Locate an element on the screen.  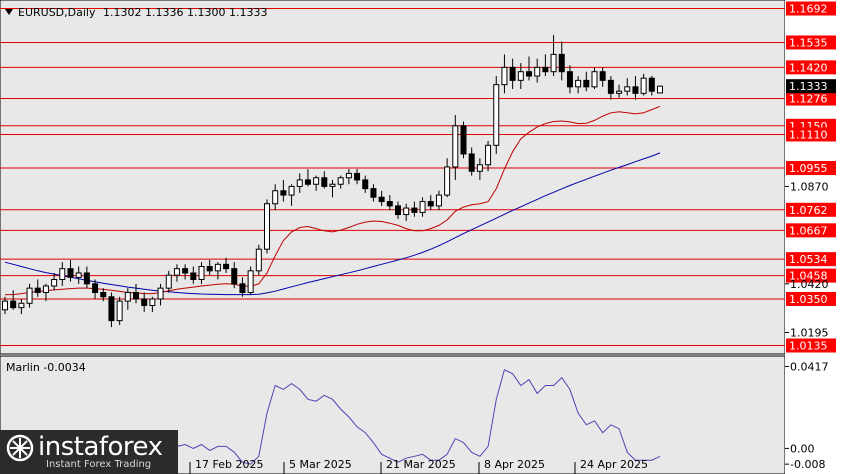
dropdown-arrow-icon is located at coordinates (9, 12).